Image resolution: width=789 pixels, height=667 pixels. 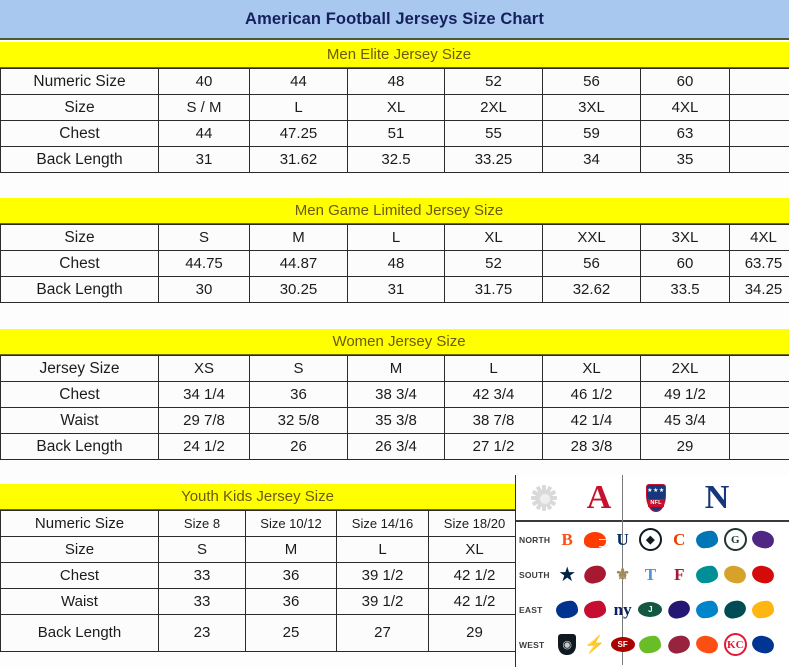 What do you see at coordinates (399, 341) in the screenshot?
I see `women-heading: Women Jersey Size` at bounding box center [399, 341].